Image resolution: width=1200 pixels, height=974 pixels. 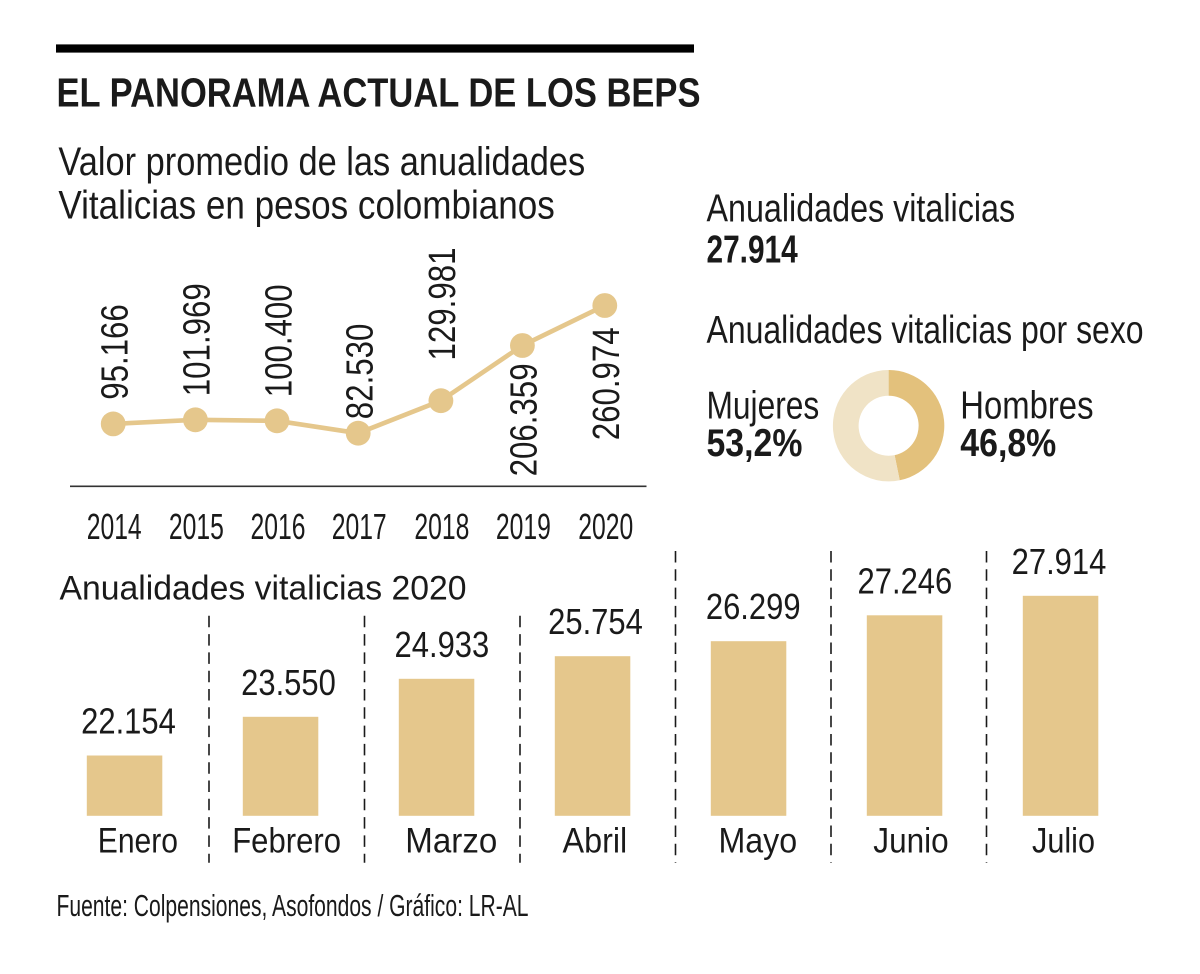 What do you see at coordinates (138, 841) in the screenshot?
I see `svg-text: Enero` at bounding box center [138, 841].